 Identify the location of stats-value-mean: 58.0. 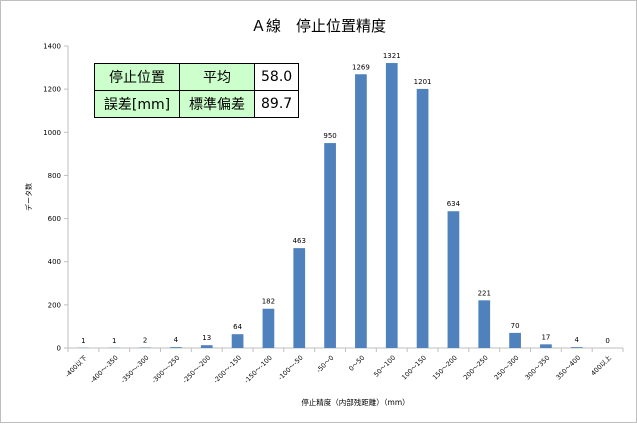
(277, 77).